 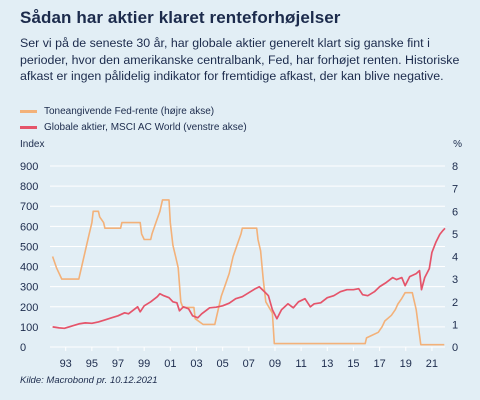 What do you see at coordinates (300, 364) in the screenshot?
I see `x-tick-label: 11` at bounding box center [300, 364].